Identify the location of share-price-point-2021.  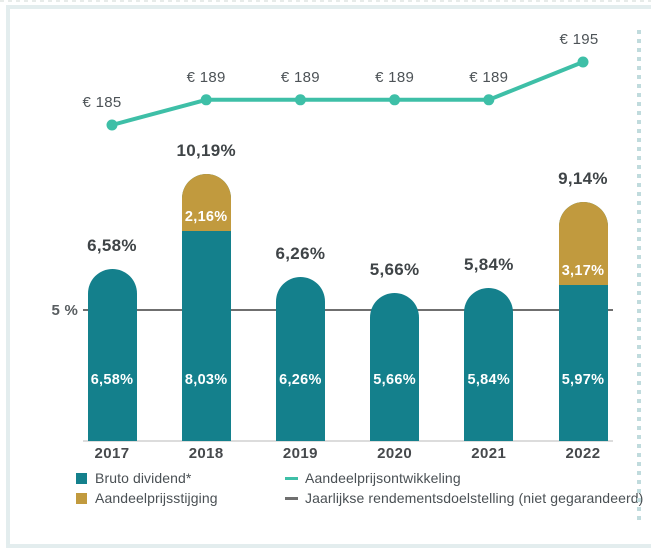
(489, 100).